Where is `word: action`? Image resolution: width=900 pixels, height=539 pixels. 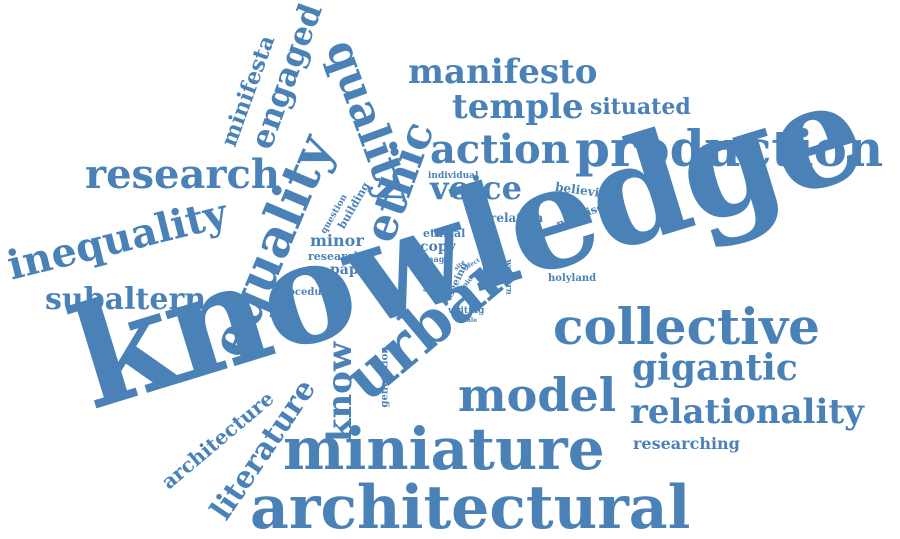 word: action is located at coordinates (500, 149).